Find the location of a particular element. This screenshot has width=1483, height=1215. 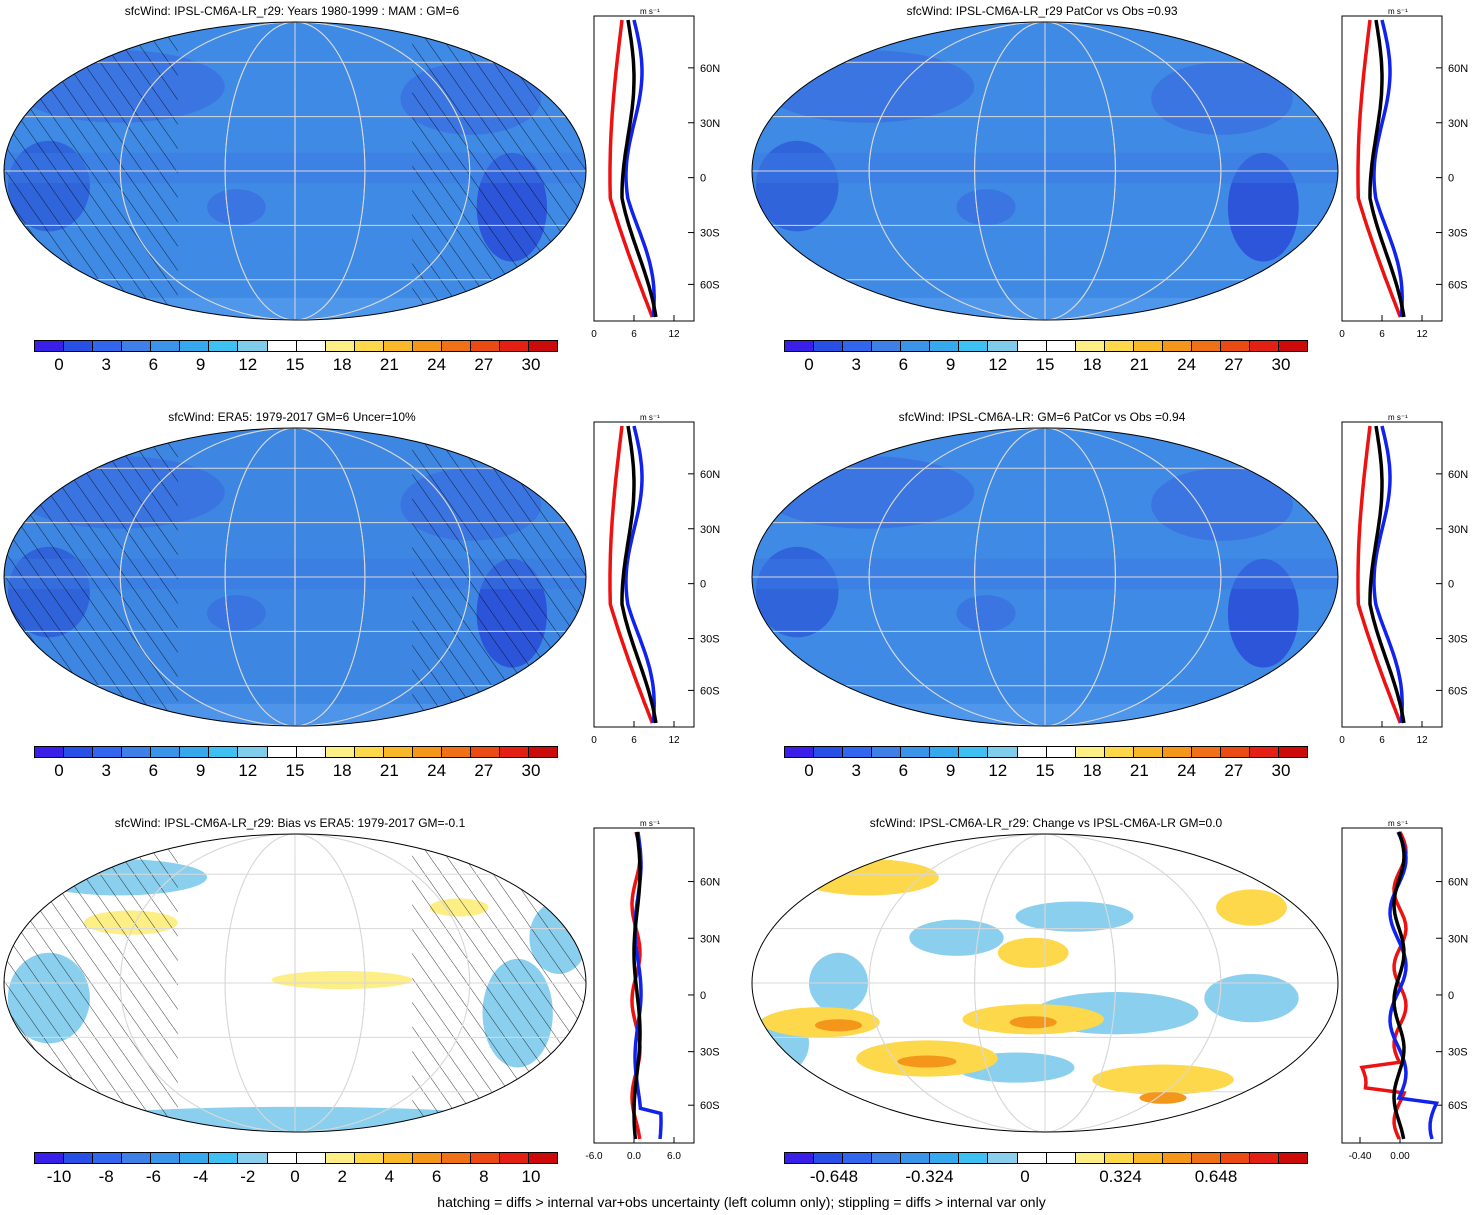

colorbar-tick-label: 0.648 is located at coordinates (1216, 1176).